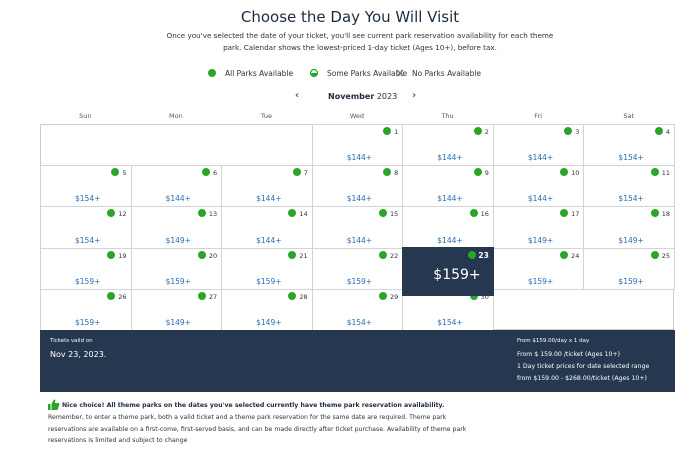 The width and height of the screenshot is (700, 456). I want to click on month: November, so click(351, 96).